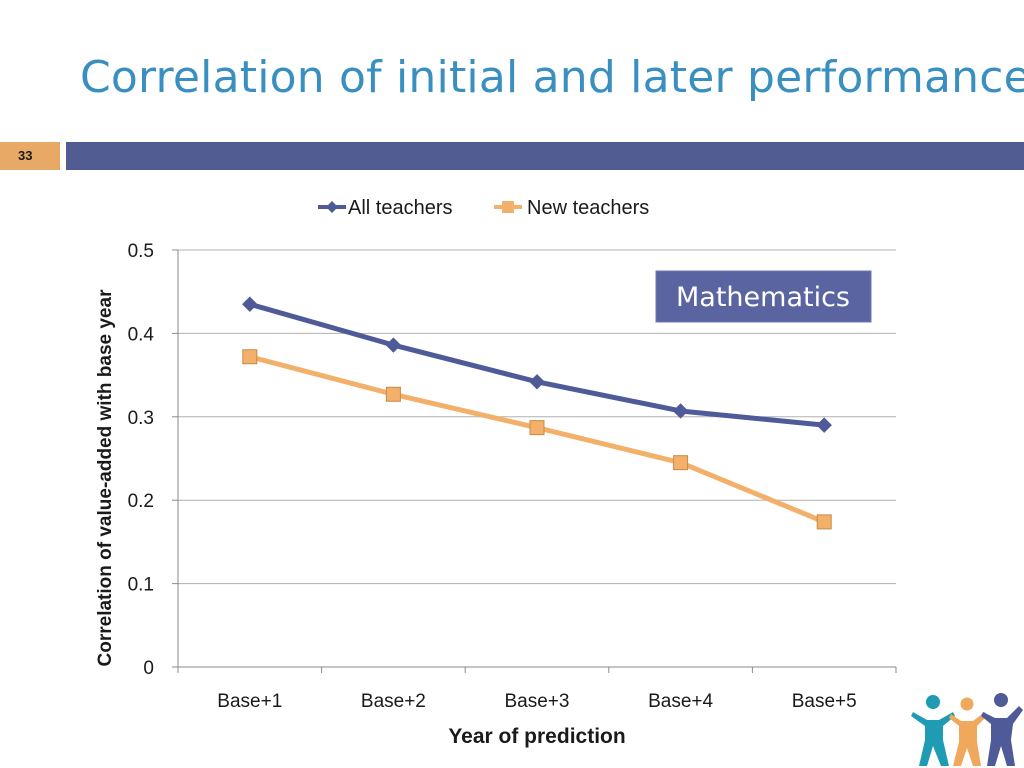  I want to click on legend-label: New teachers, so click(588, 208).